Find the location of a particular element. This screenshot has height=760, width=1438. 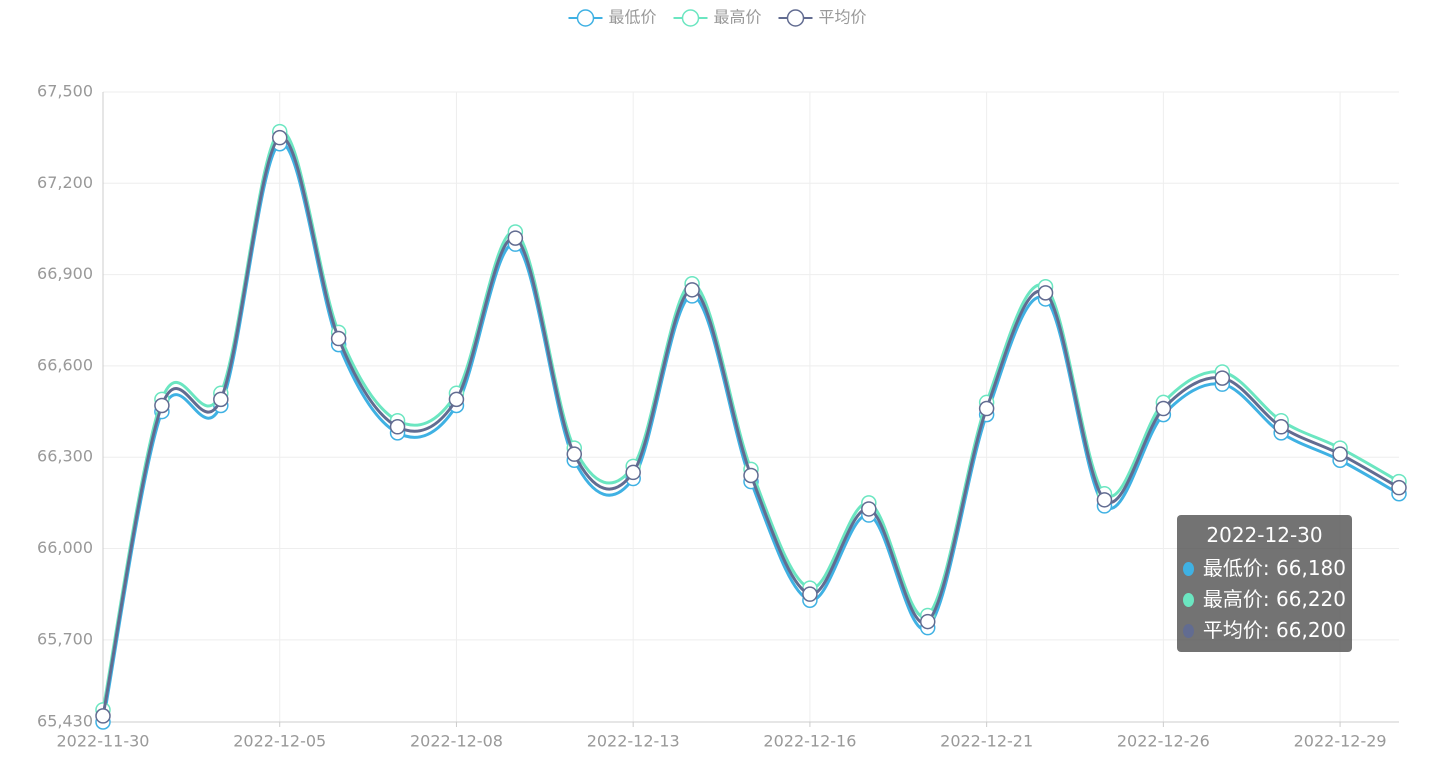

x-tick-label: 2022-12-13 is located at coordinates (633, 741).